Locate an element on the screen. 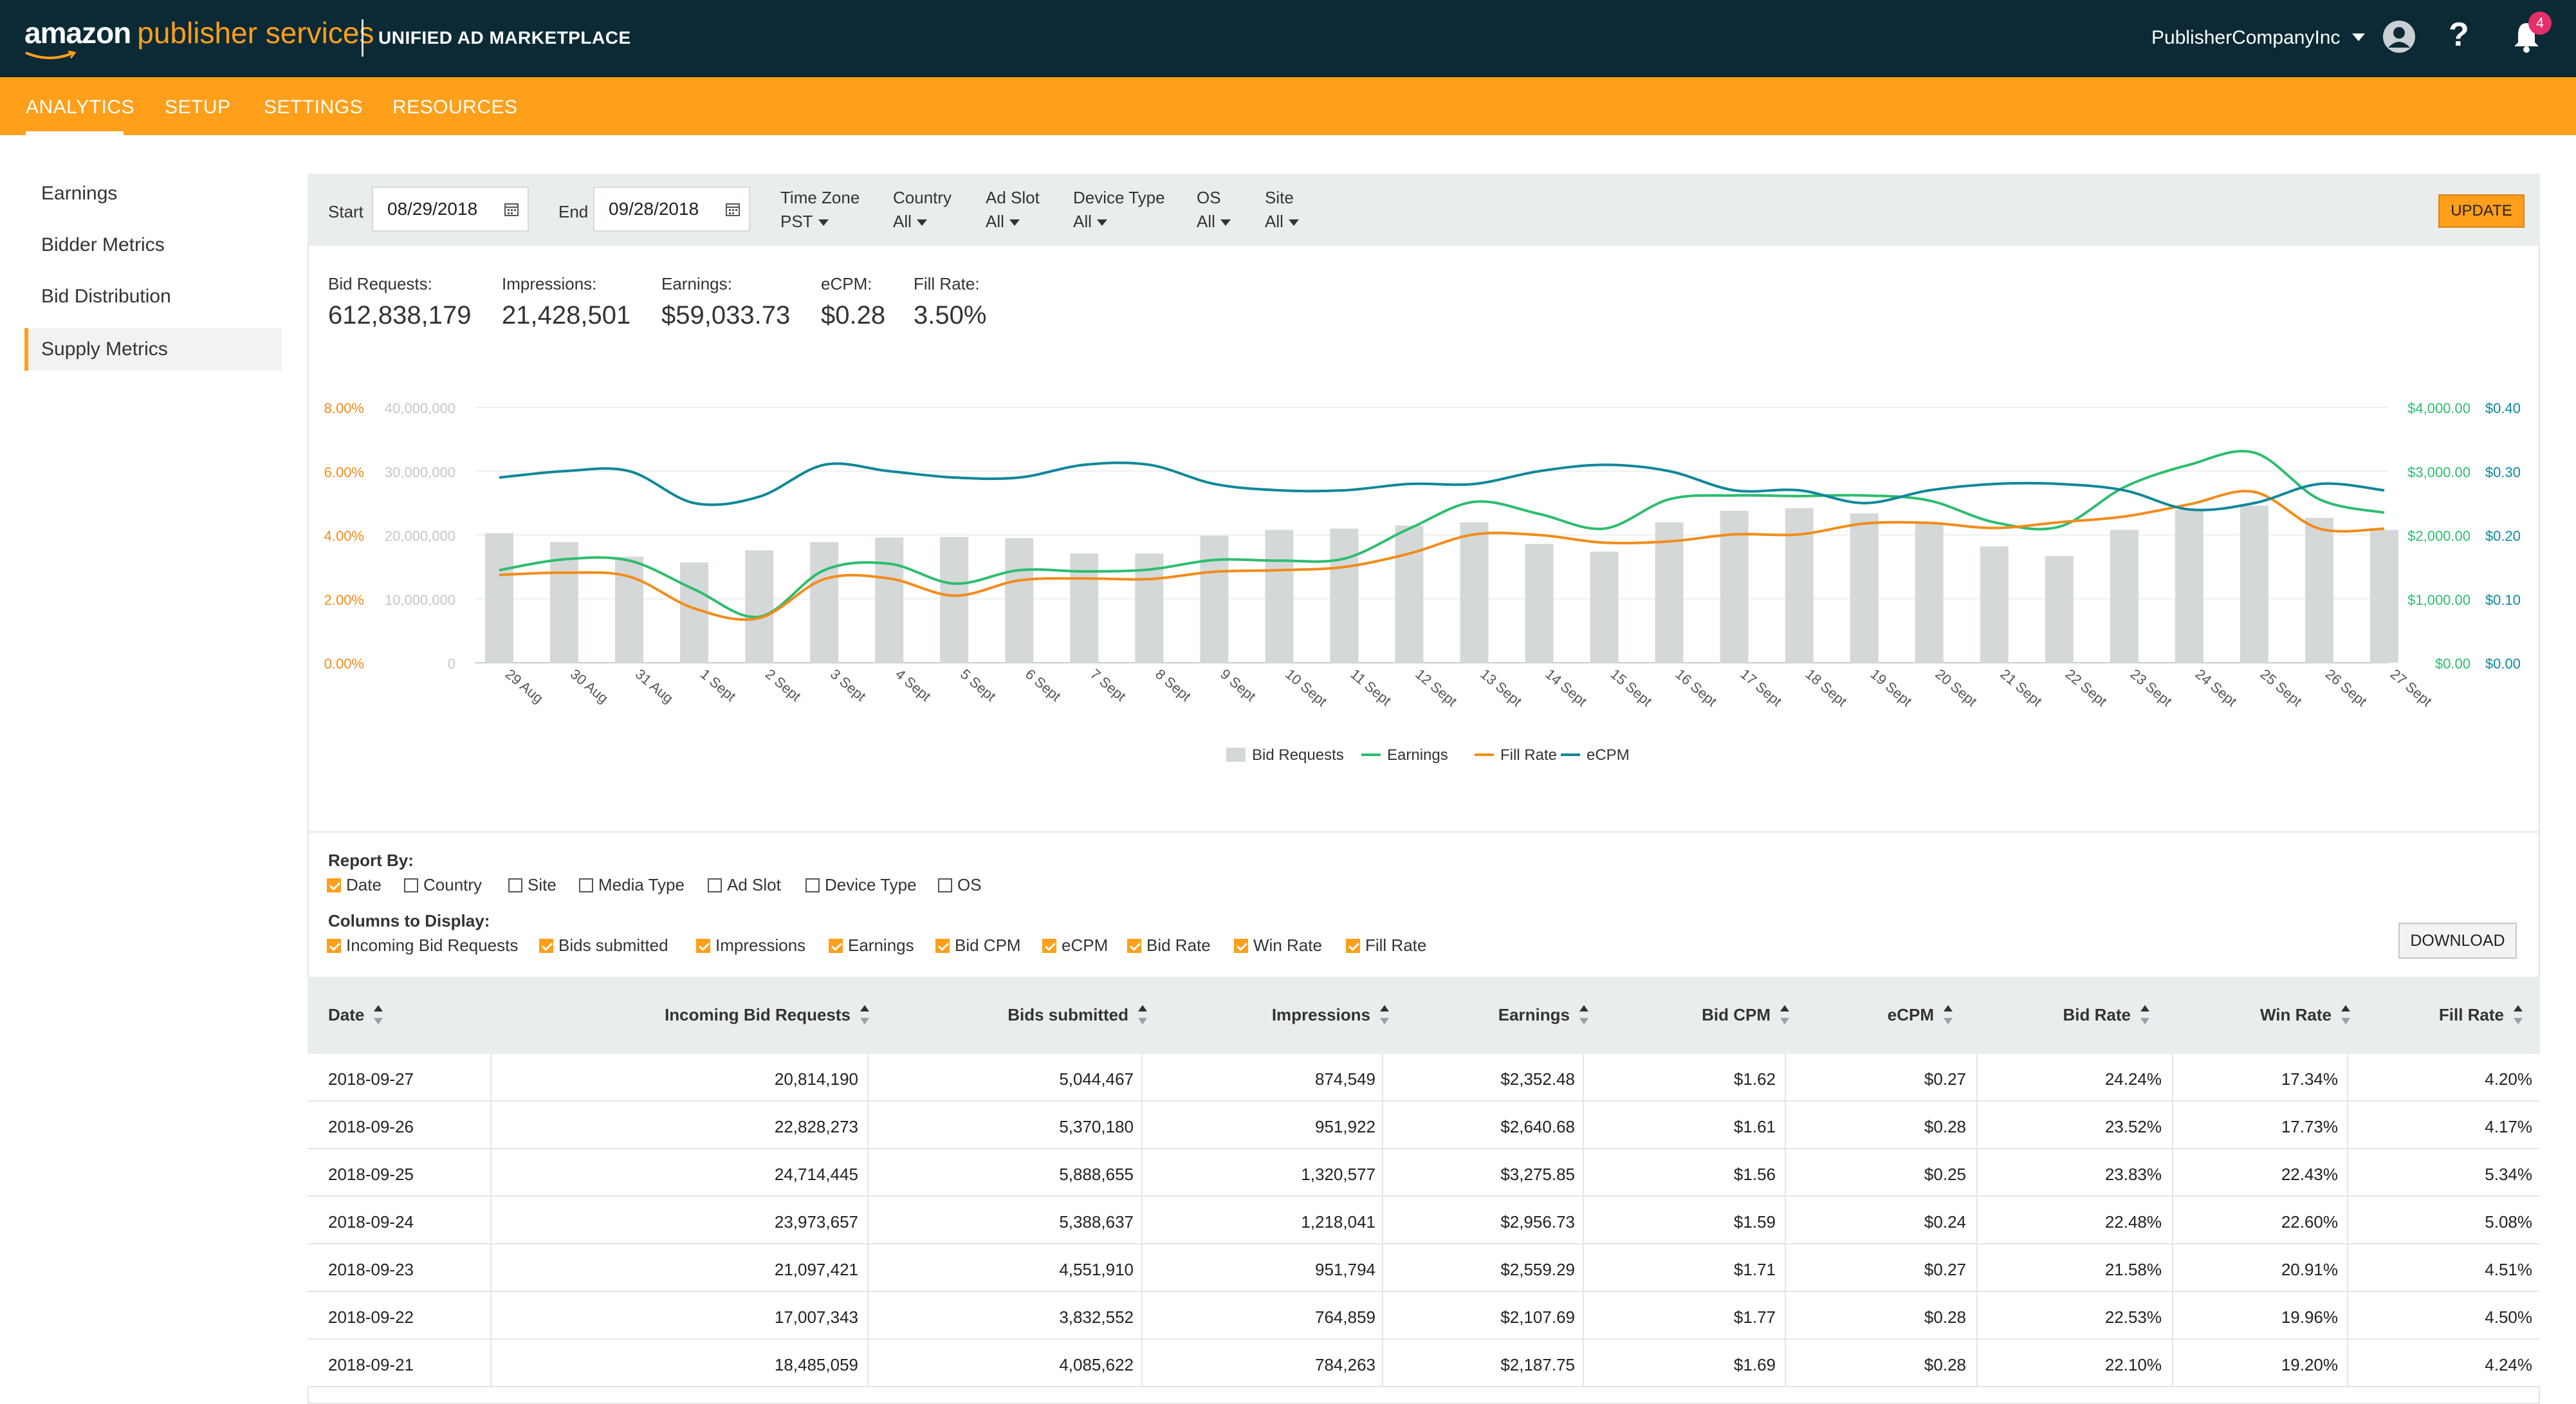 This screenshot has height=1404, width=2576. end-date-input: 09/28/2018 is located at coordinates (671, 210).